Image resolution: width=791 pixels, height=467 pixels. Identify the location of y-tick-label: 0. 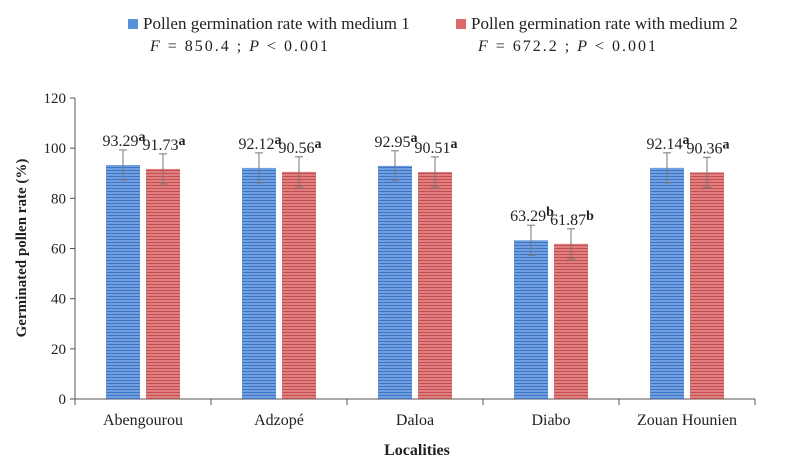
(63, 400).